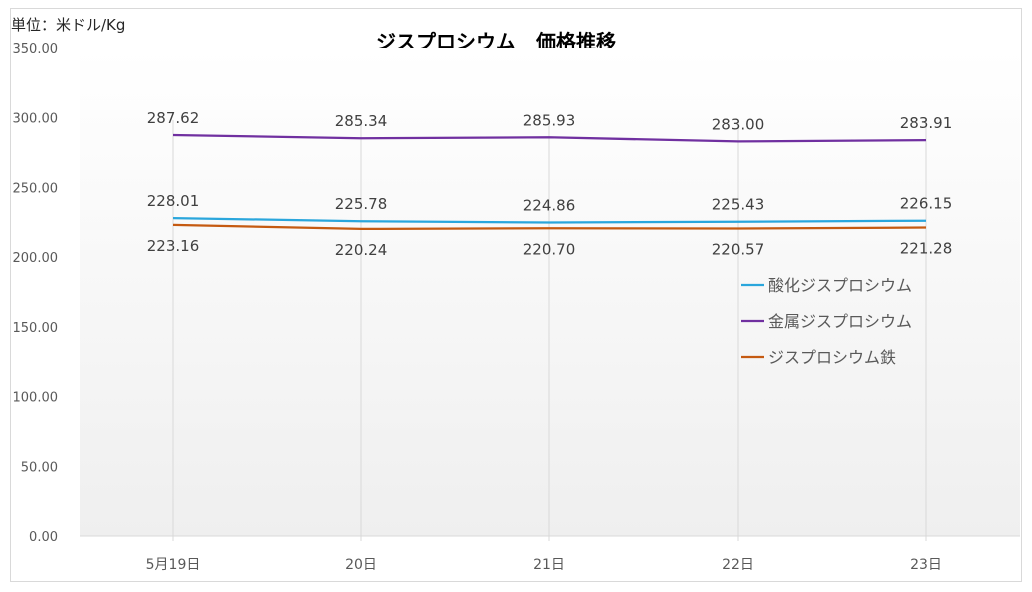  What do you see at coordinates (173, 246) in the screenshot?
I see `data-label: 223.16` at bounding box center [173, 246].